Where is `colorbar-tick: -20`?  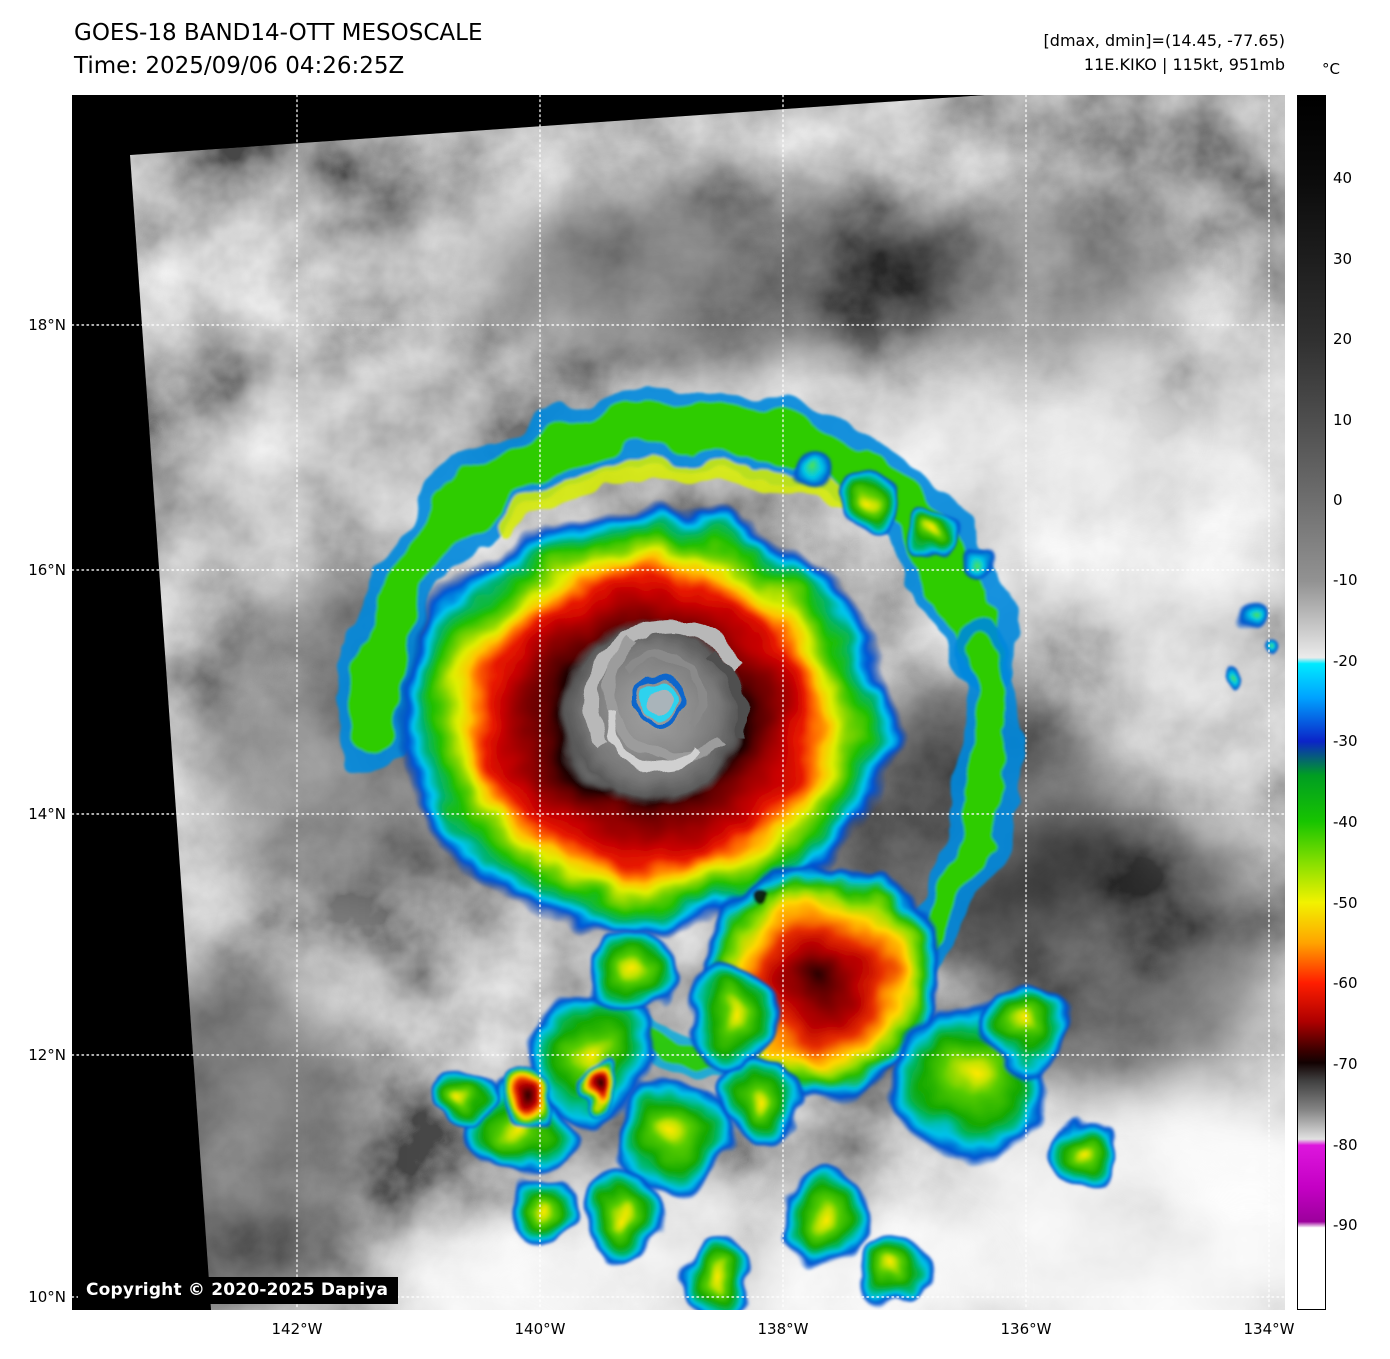 colorbar-tick: -20 is located at coordinates (1345, 661).